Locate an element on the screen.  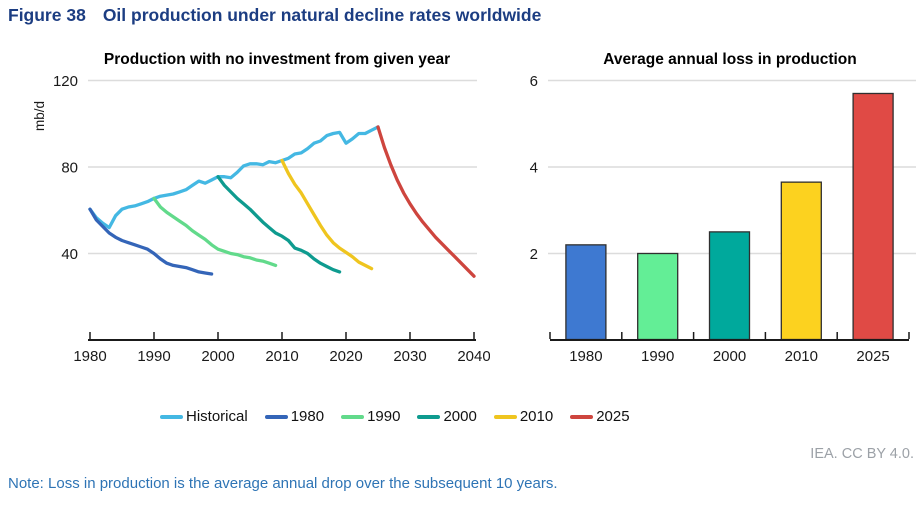
series-line-1980 is located at coordinates (151, 241).